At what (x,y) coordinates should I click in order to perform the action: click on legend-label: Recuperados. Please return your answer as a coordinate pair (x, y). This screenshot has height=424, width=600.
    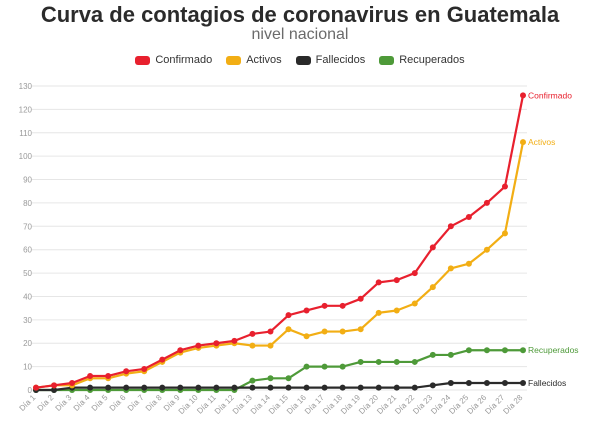
    Looking at the image, I should click on (432, 60).